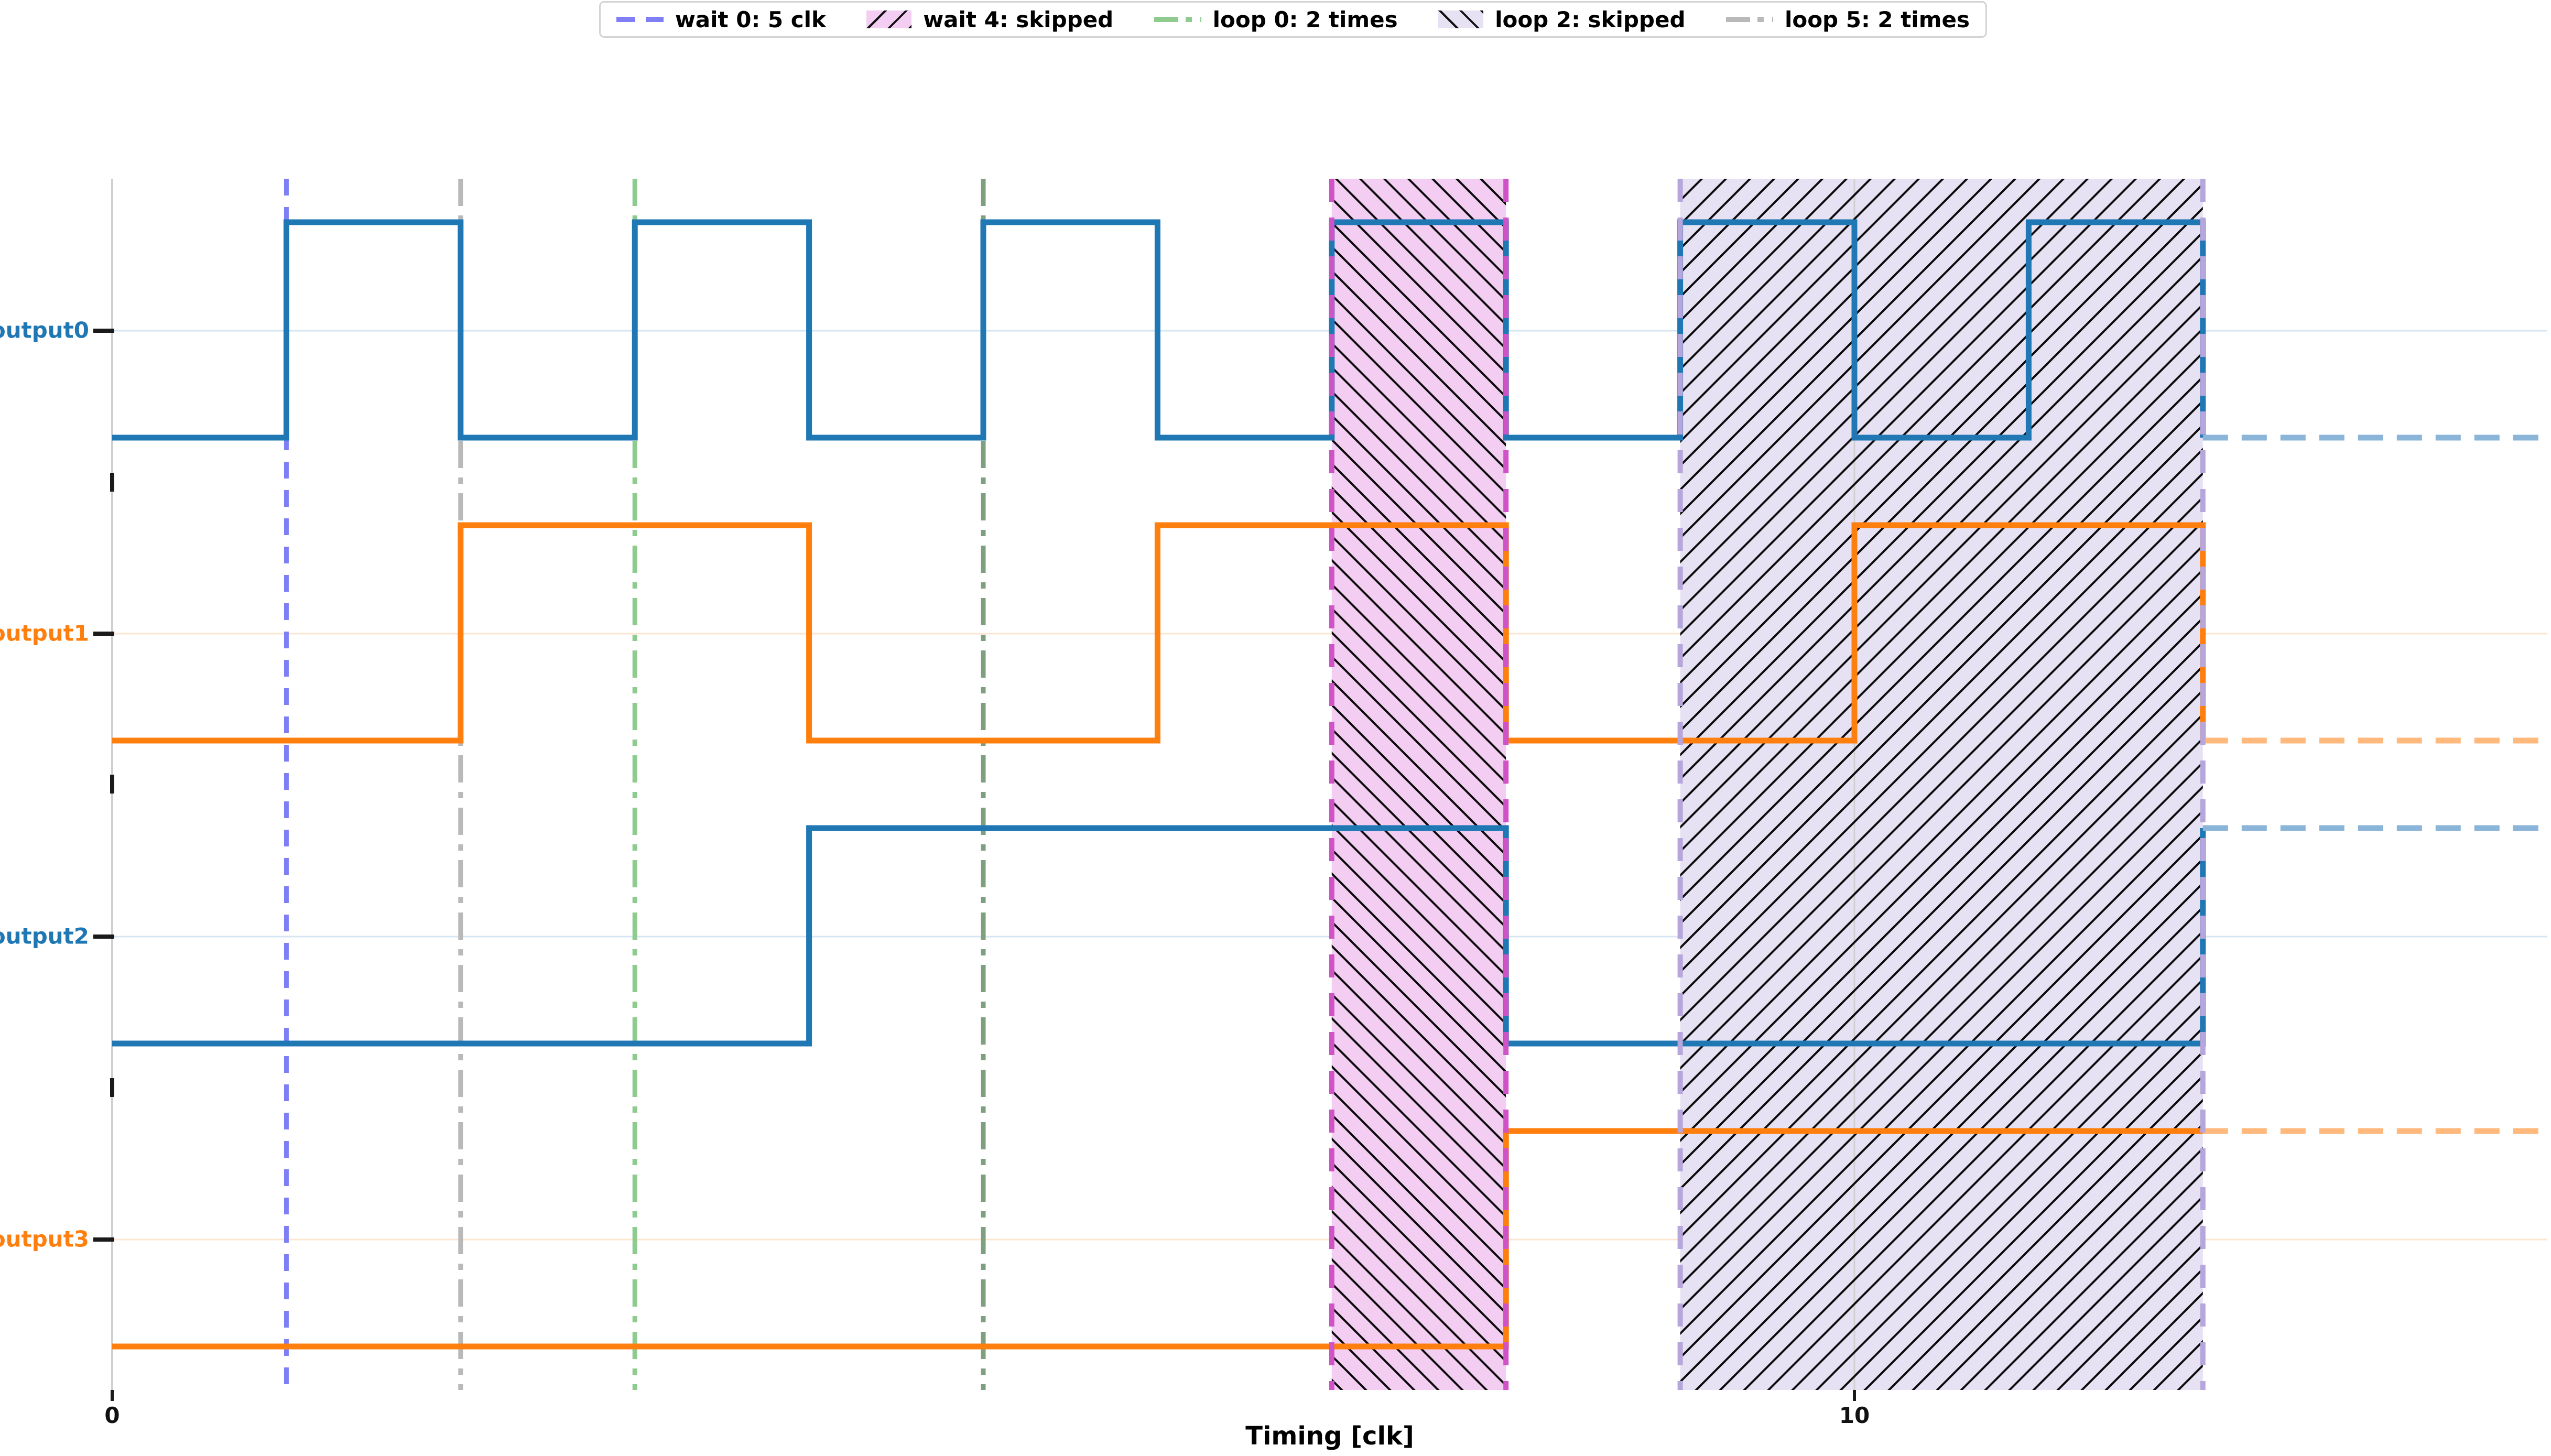  What do you see at coordinates (44, 936) in the screenshot?
I see `y-label-output2: output2` at bounding box center [44, 936].